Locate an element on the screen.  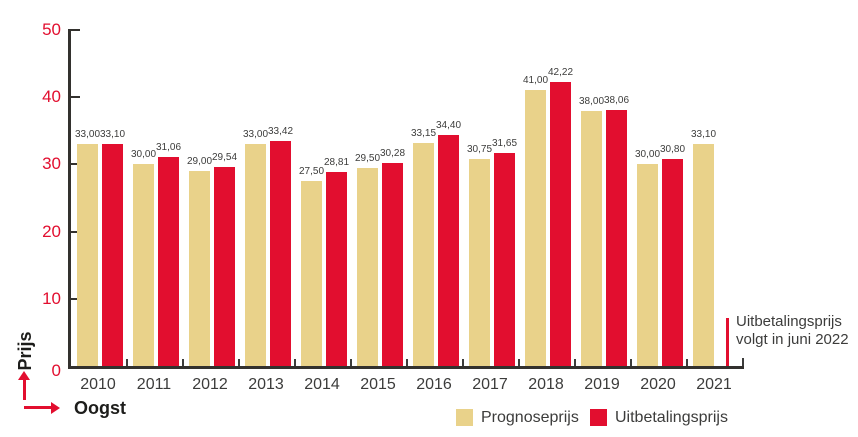
value-label: 42,22 is located at coordinates (560, 73).